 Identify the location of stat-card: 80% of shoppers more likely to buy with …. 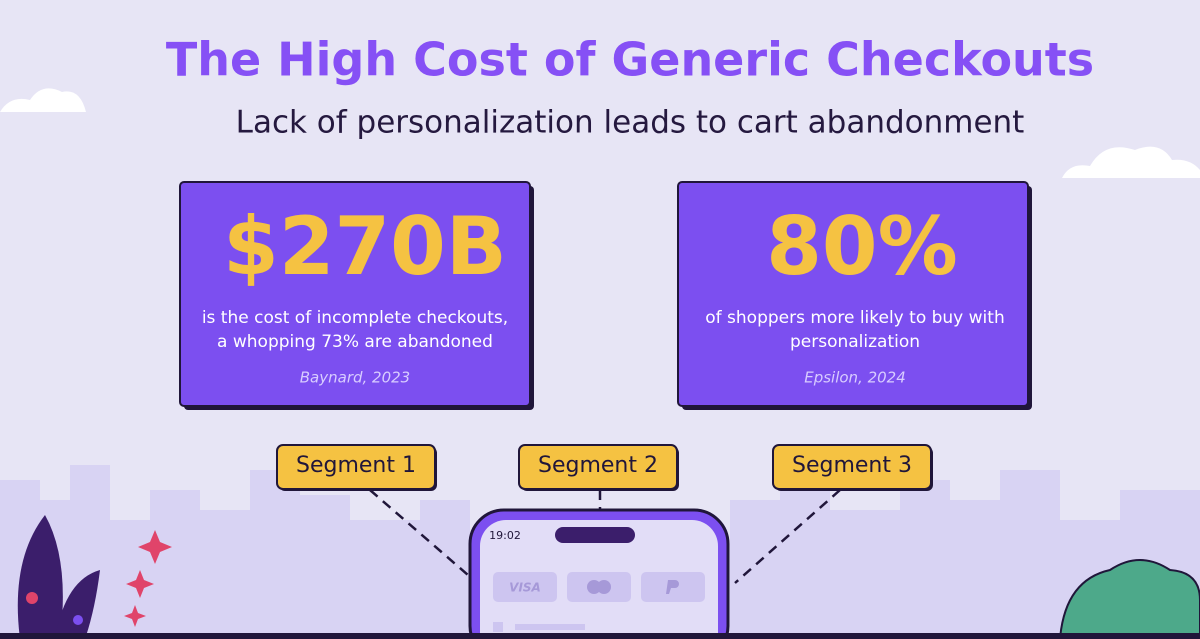
(854, 295).